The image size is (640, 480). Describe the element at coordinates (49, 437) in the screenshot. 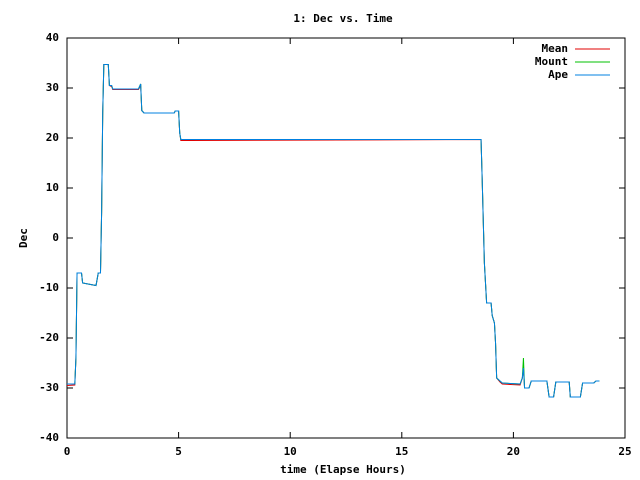

I see `y-tick-label: -40` at that location.